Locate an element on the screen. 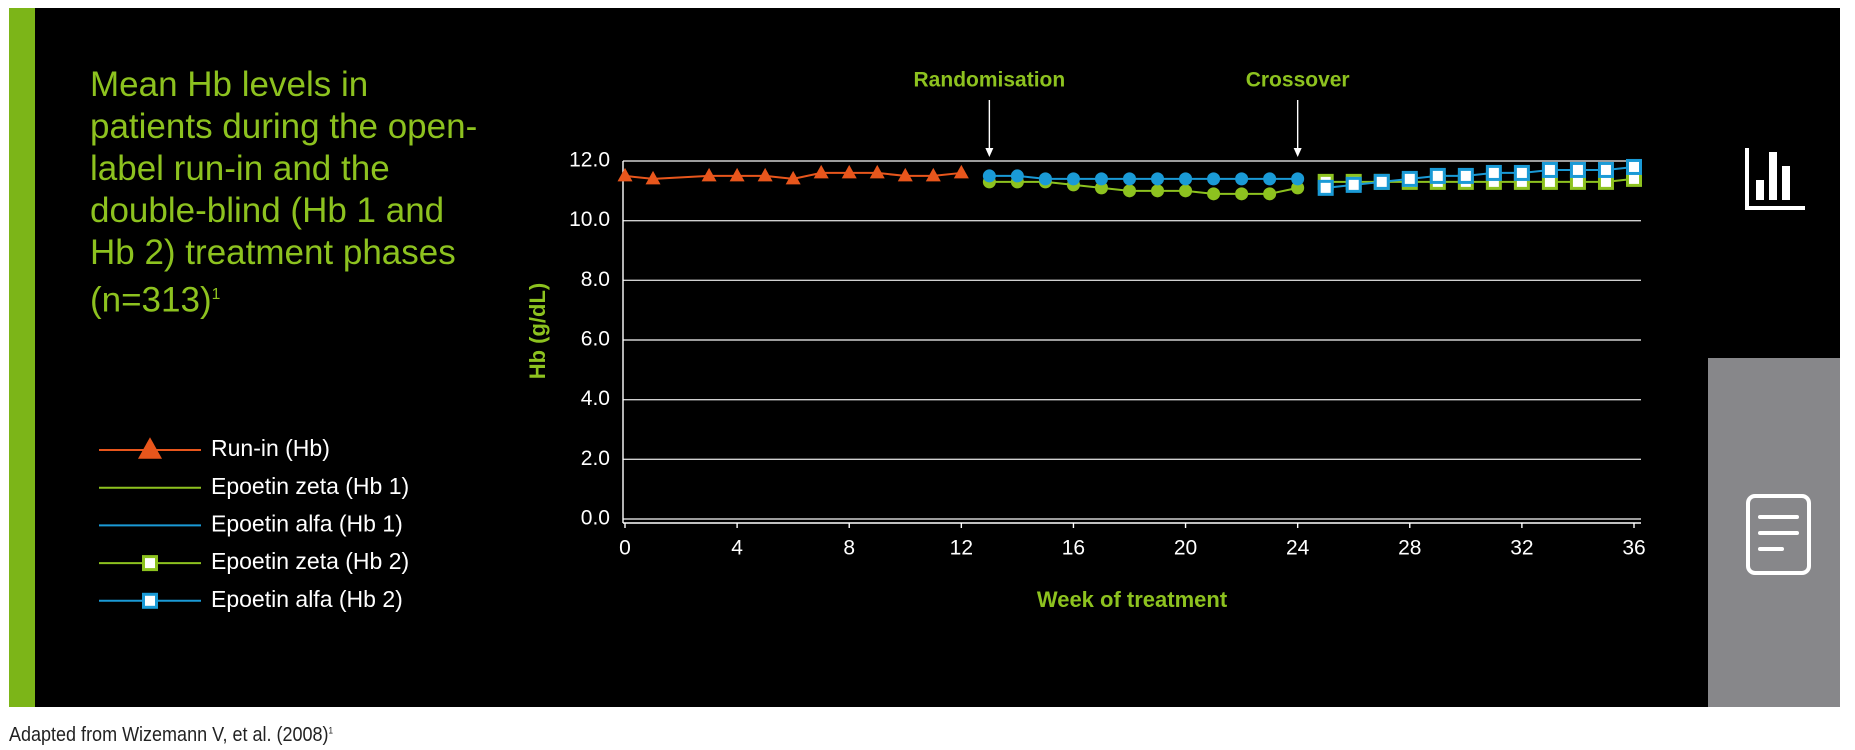 This screenshot has height=750, width=1855. annotation: Crossover is located at coordinates (1298, 80).